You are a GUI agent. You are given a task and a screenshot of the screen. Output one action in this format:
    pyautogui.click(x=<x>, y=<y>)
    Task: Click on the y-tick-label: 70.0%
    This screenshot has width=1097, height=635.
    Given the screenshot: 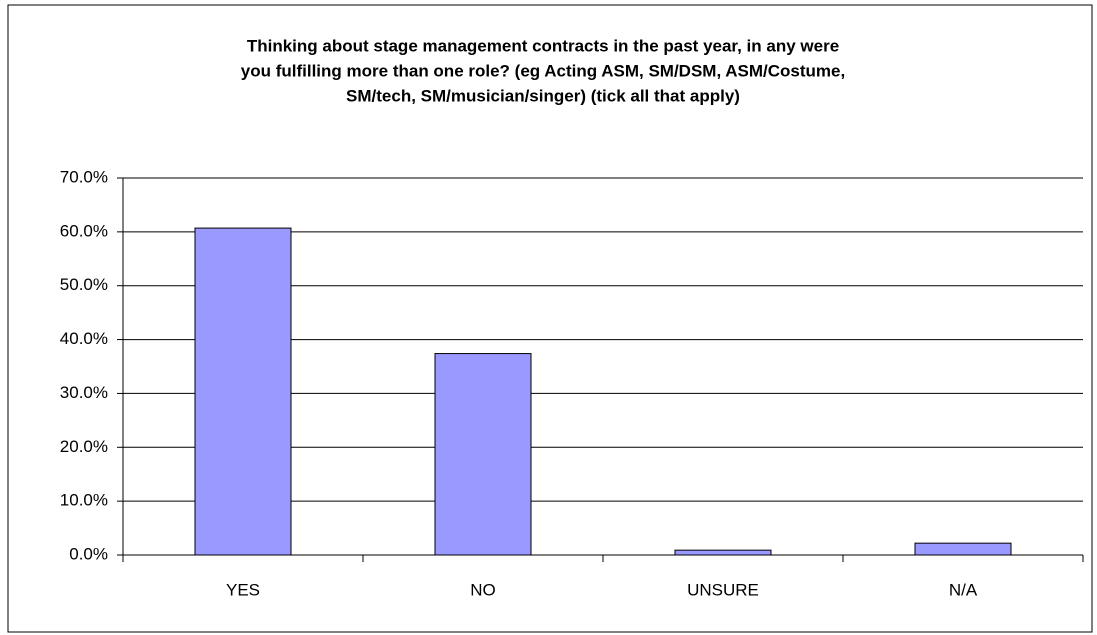 What is the action you would take?
    pyautogui.click(x=84, y=176)
    